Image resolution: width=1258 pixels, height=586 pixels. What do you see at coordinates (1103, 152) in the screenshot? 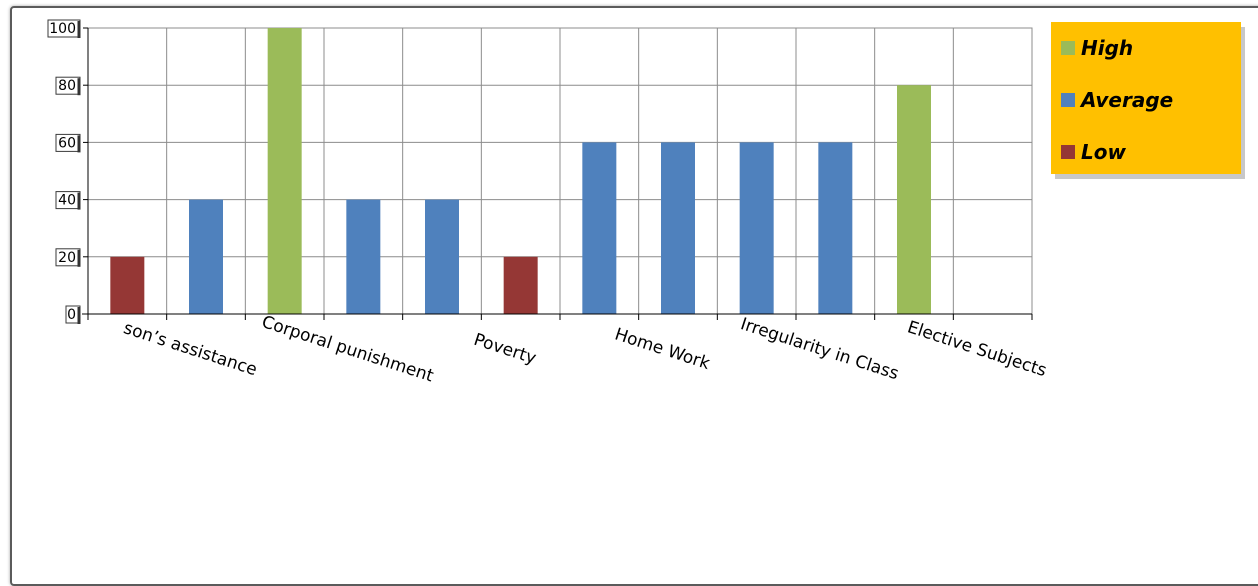
I see `legend-label-low: Low` at bounding box center [1103, 152].